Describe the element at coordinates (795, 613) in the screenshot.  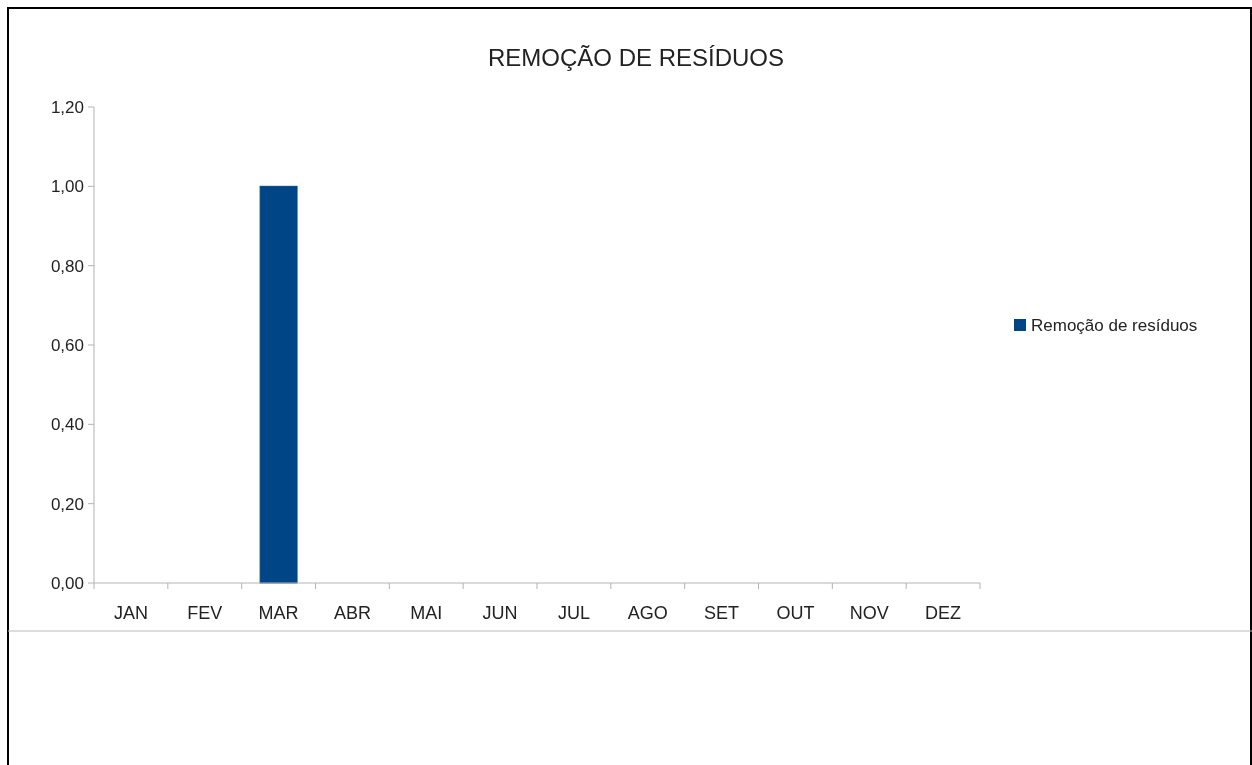
I see `x-tick-label: OUT` at that location.